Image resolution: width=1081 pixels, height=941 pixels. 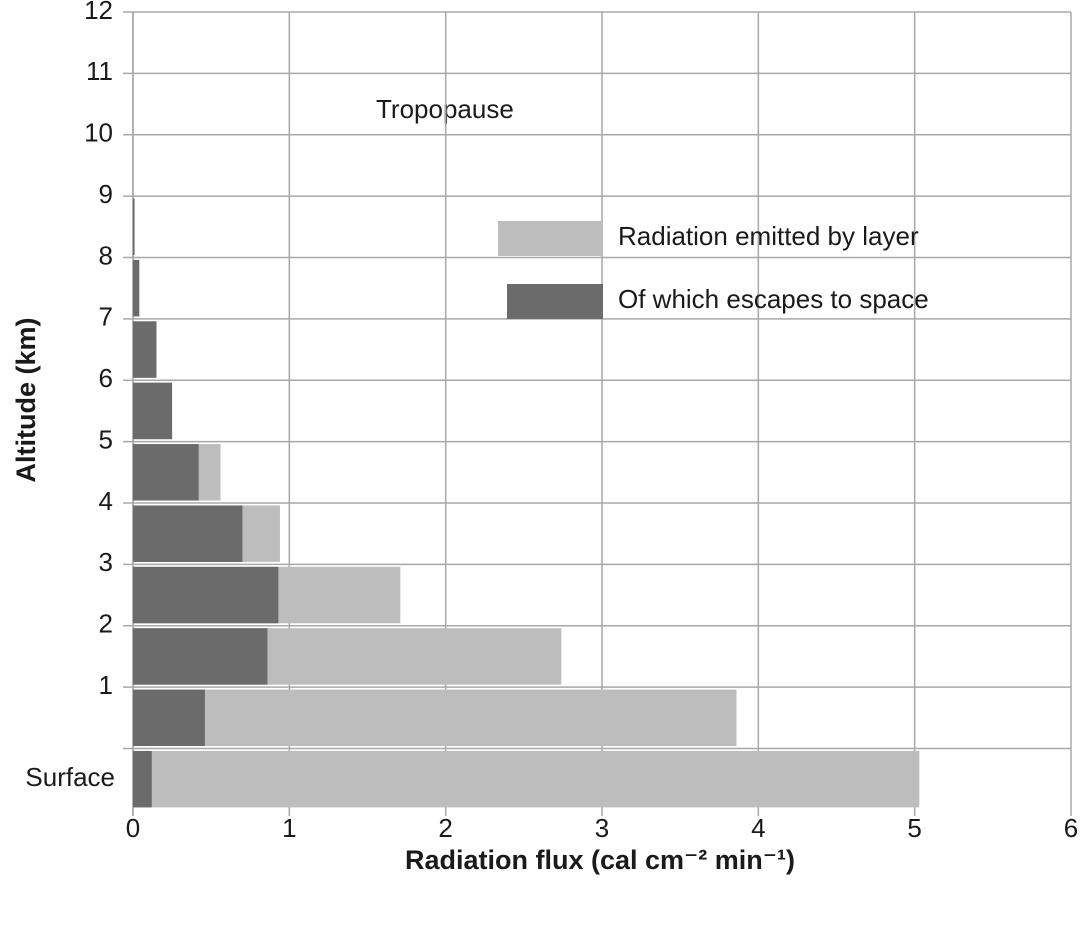 I want to click on y-tick-label: Surface, so click(x=70, y=777).